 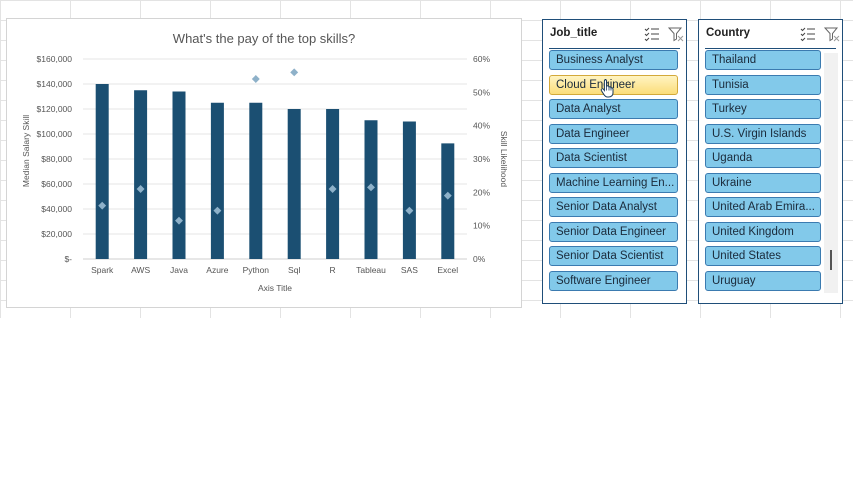 What do you see at coordinates (613, 133) in the screenshot?
I see `slicer-item: Data Engineer` at bounding box center [613, 133].